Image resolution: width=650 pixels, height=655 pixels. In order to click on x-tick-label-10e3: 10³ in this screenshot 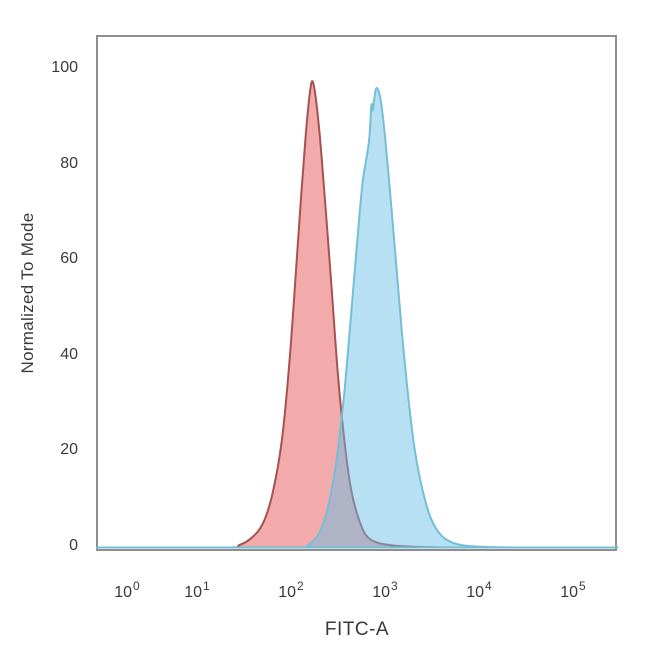, I will do `click(384, 590)`.